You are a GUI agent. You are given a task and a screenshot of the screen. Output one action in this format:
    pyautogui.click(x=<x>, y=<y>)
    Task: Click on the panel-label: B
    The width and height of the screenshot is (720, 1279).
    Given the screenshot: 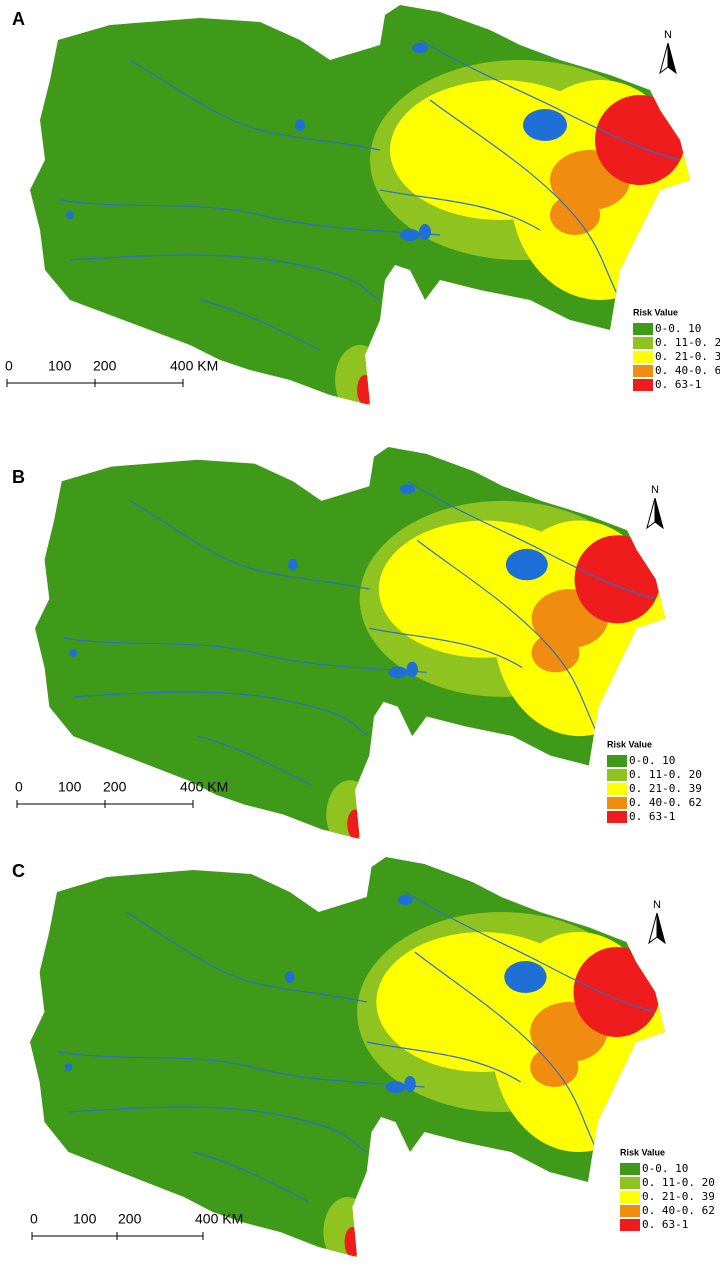 What is the action you would take?
    pyautogui.click(x=18, y=477)
    